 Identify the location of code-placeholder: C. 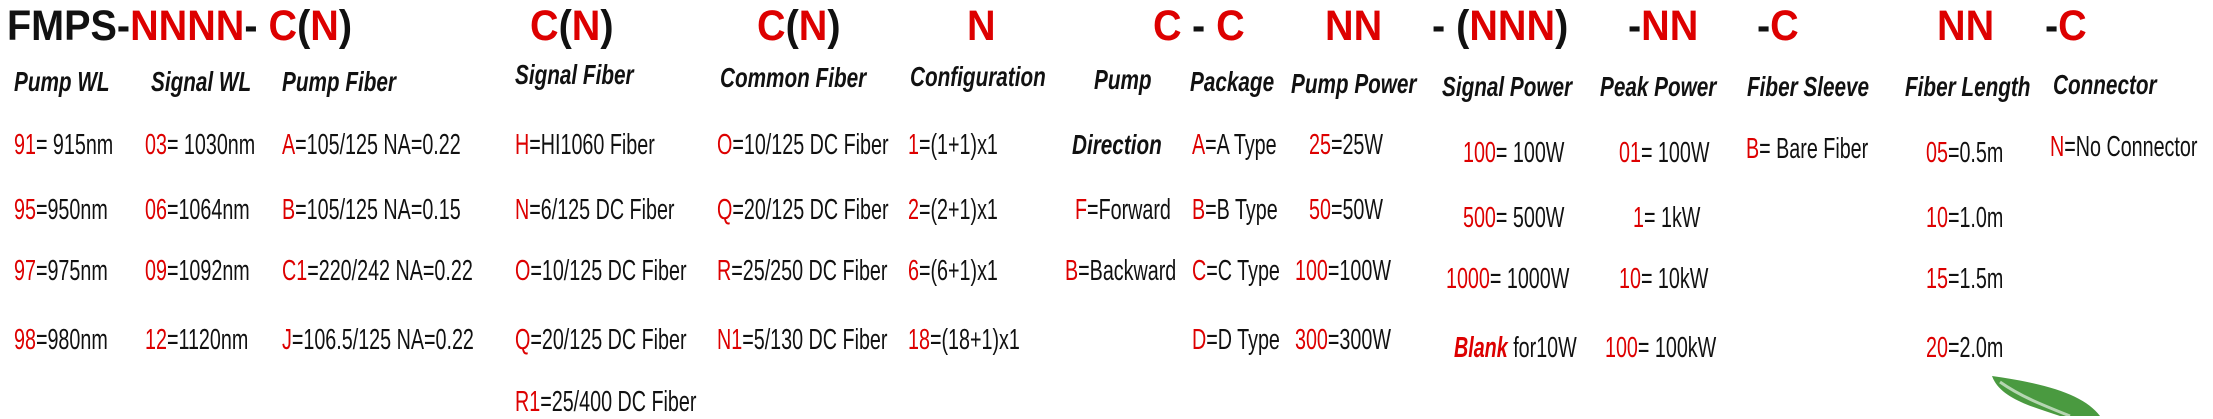
(1784, 26).